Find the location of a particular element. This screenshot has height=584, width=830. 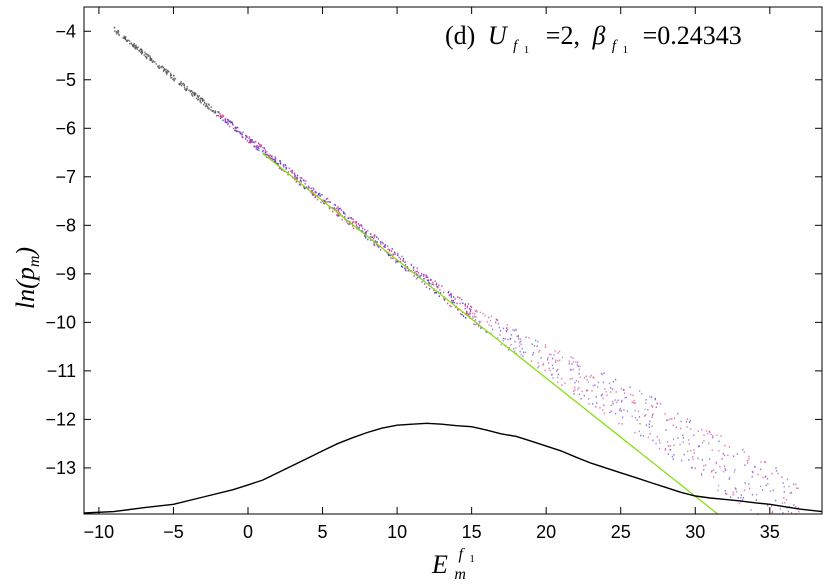

y-tick-label: −4 is located at coordinates (65, 31).